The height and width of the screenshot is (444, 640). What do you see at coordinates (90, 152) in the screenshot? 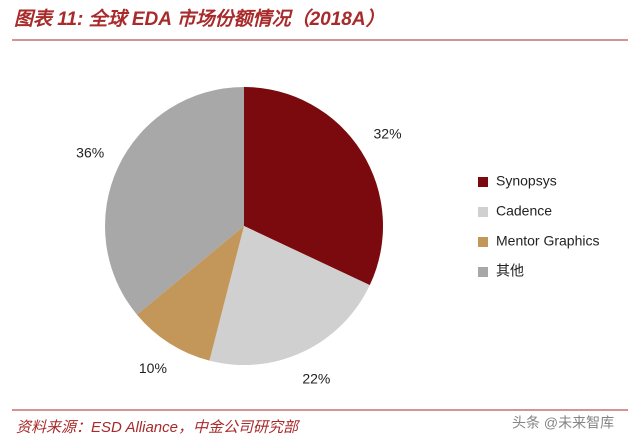
I see `data-label: 36%` at bounding box center [90, 152].